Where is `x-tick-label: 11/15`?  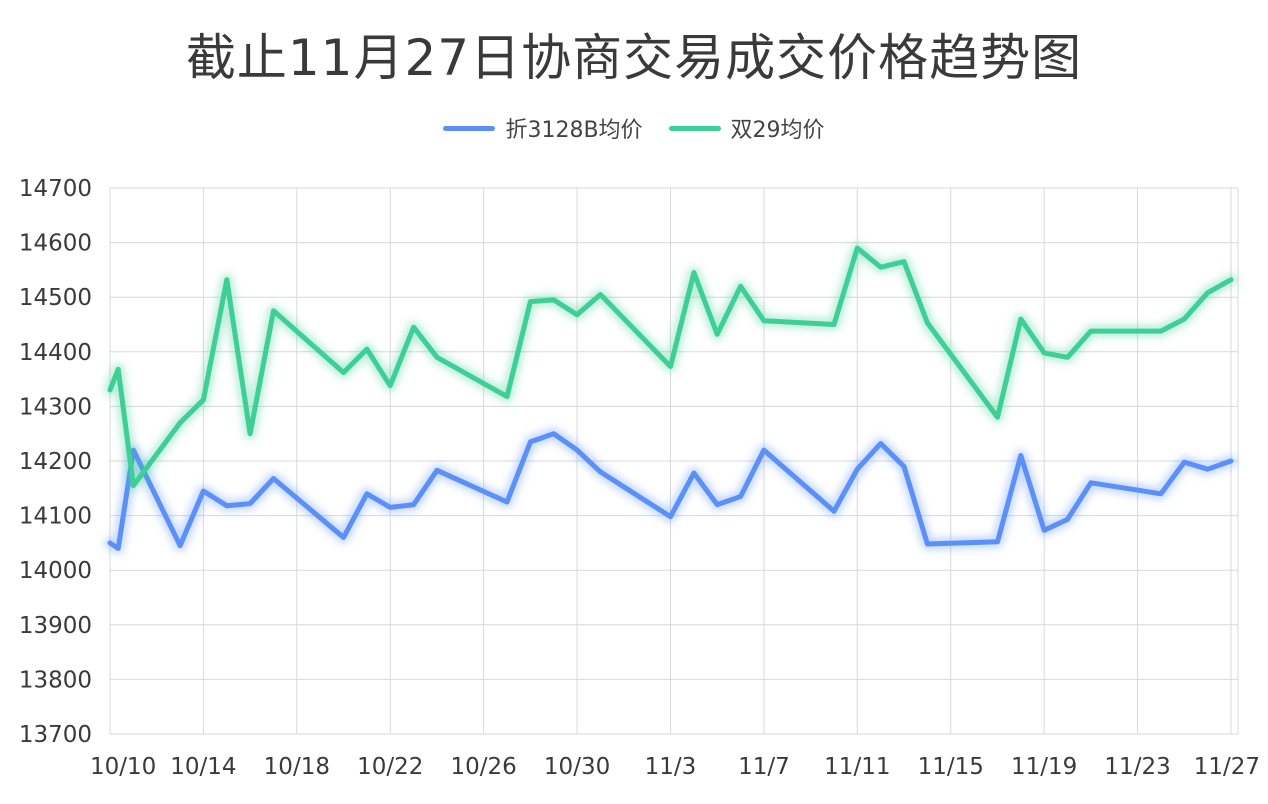
x-tick-label: 11/15 is located at coordinates (951, 767).